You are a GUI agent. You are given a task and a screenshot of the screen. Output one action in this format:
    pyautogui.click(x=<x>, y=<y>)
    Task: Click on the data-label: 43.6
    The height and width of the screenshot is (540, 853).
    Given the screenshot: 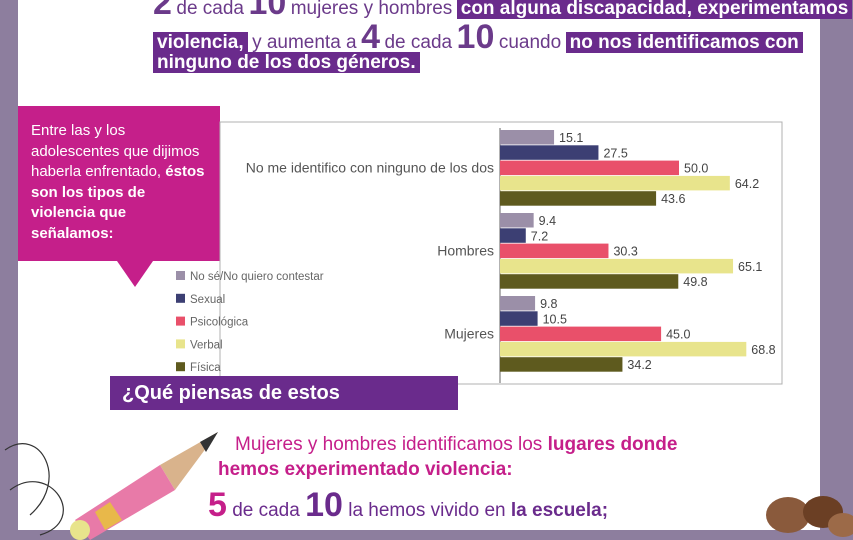 What is the action you would take?
    pyautogui.click(x=673, y=199)
    